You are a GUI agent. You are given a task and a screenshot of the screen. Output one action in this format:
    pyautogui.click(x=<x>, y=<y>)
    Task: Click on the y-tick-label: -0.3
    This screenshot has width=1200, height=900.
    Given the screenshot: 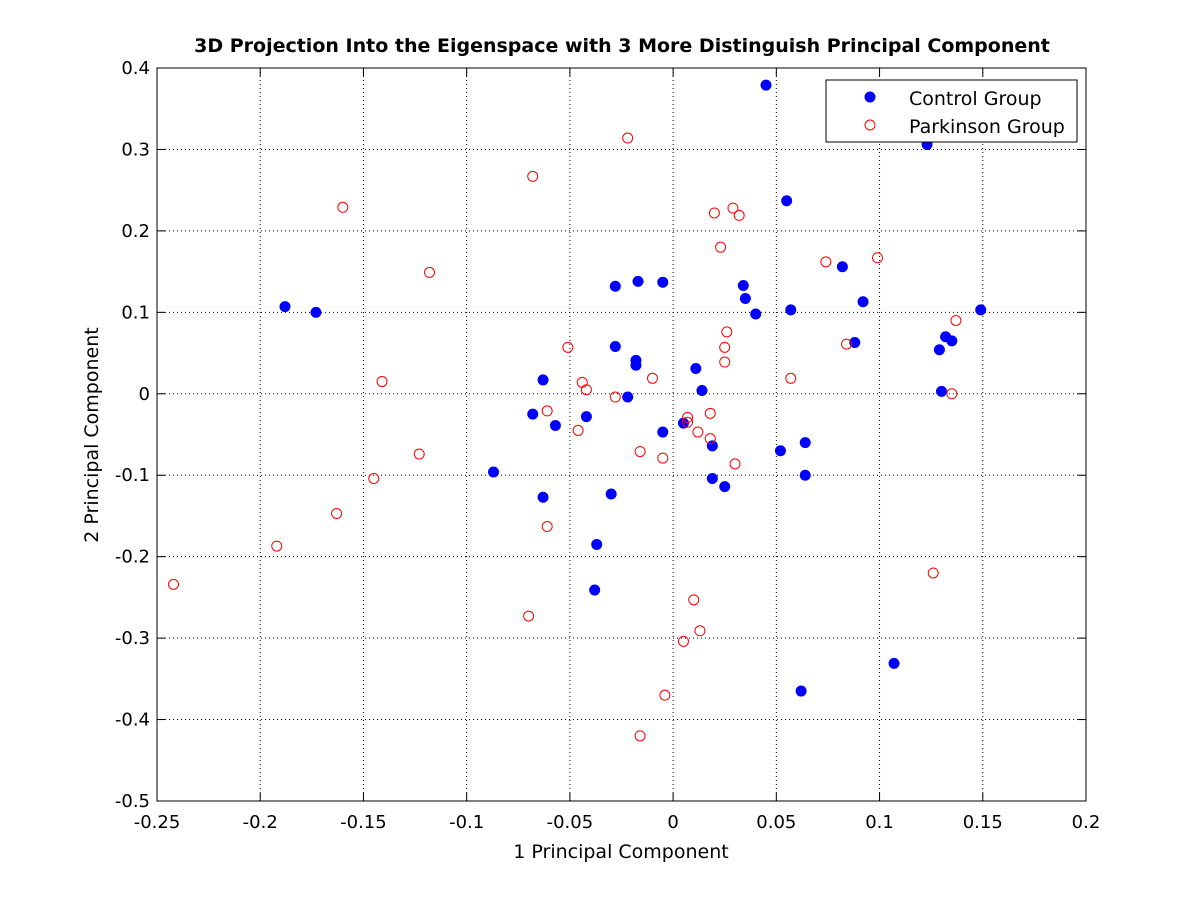 What is the action you would take?
    pyautogui.click(x=132, y=638)
    